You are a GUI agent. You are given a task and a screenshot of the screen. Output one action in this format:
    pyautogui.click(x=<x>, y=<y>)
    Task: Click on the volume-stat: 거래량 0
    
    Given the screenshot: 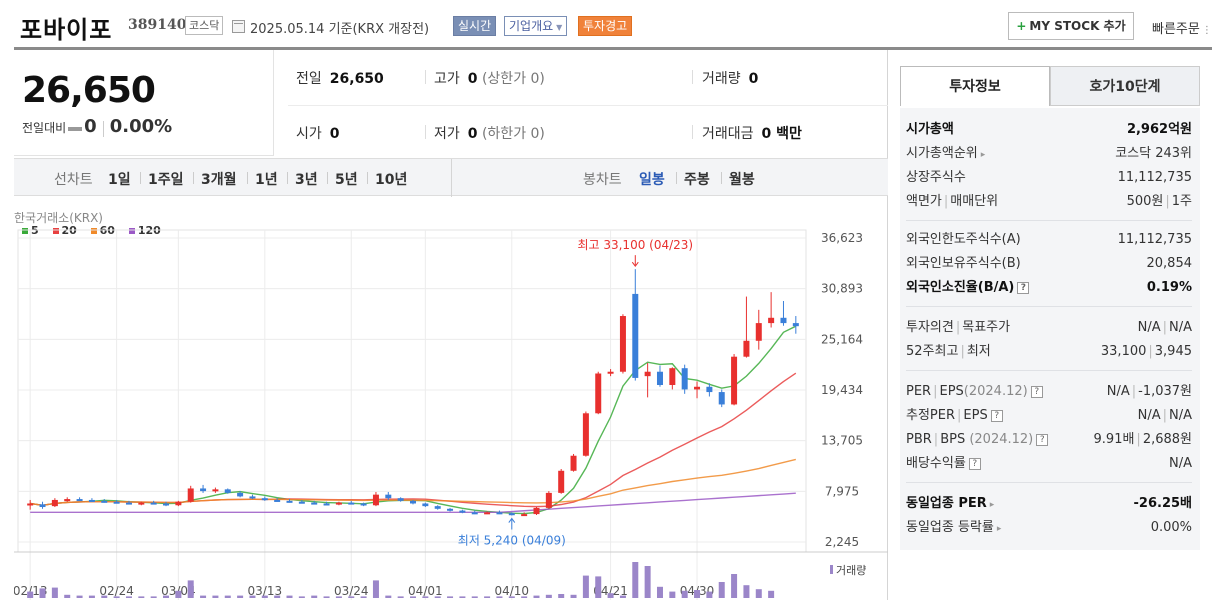 What is the action you would take?
    pyautogui.click(x=730, y=78)
    